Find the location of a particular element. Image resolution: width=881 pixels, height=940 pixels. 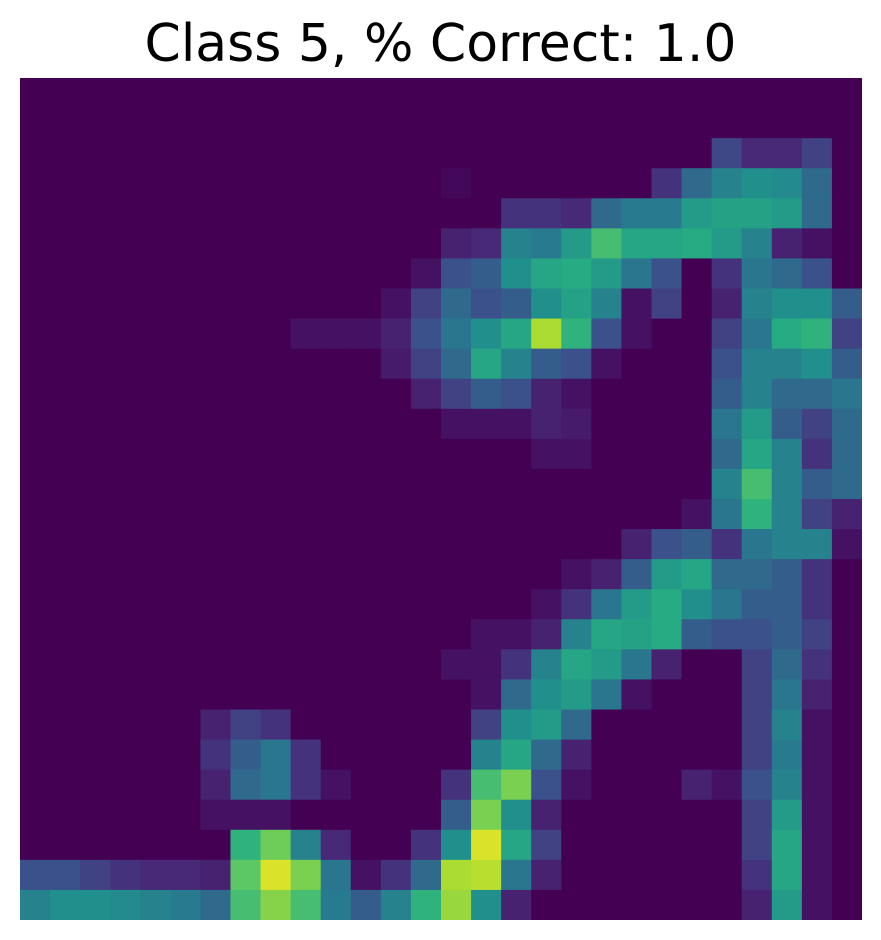

heatmap-cell-r13-c27 is located at coordinates (846, 484).